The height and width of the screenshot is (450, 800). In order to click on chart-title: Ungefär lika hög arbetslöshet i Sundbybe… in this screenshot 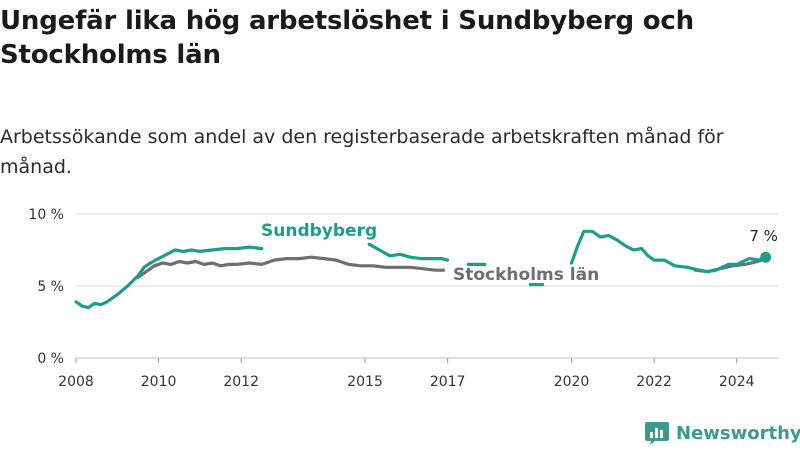, I will do `click(347, 38)`.